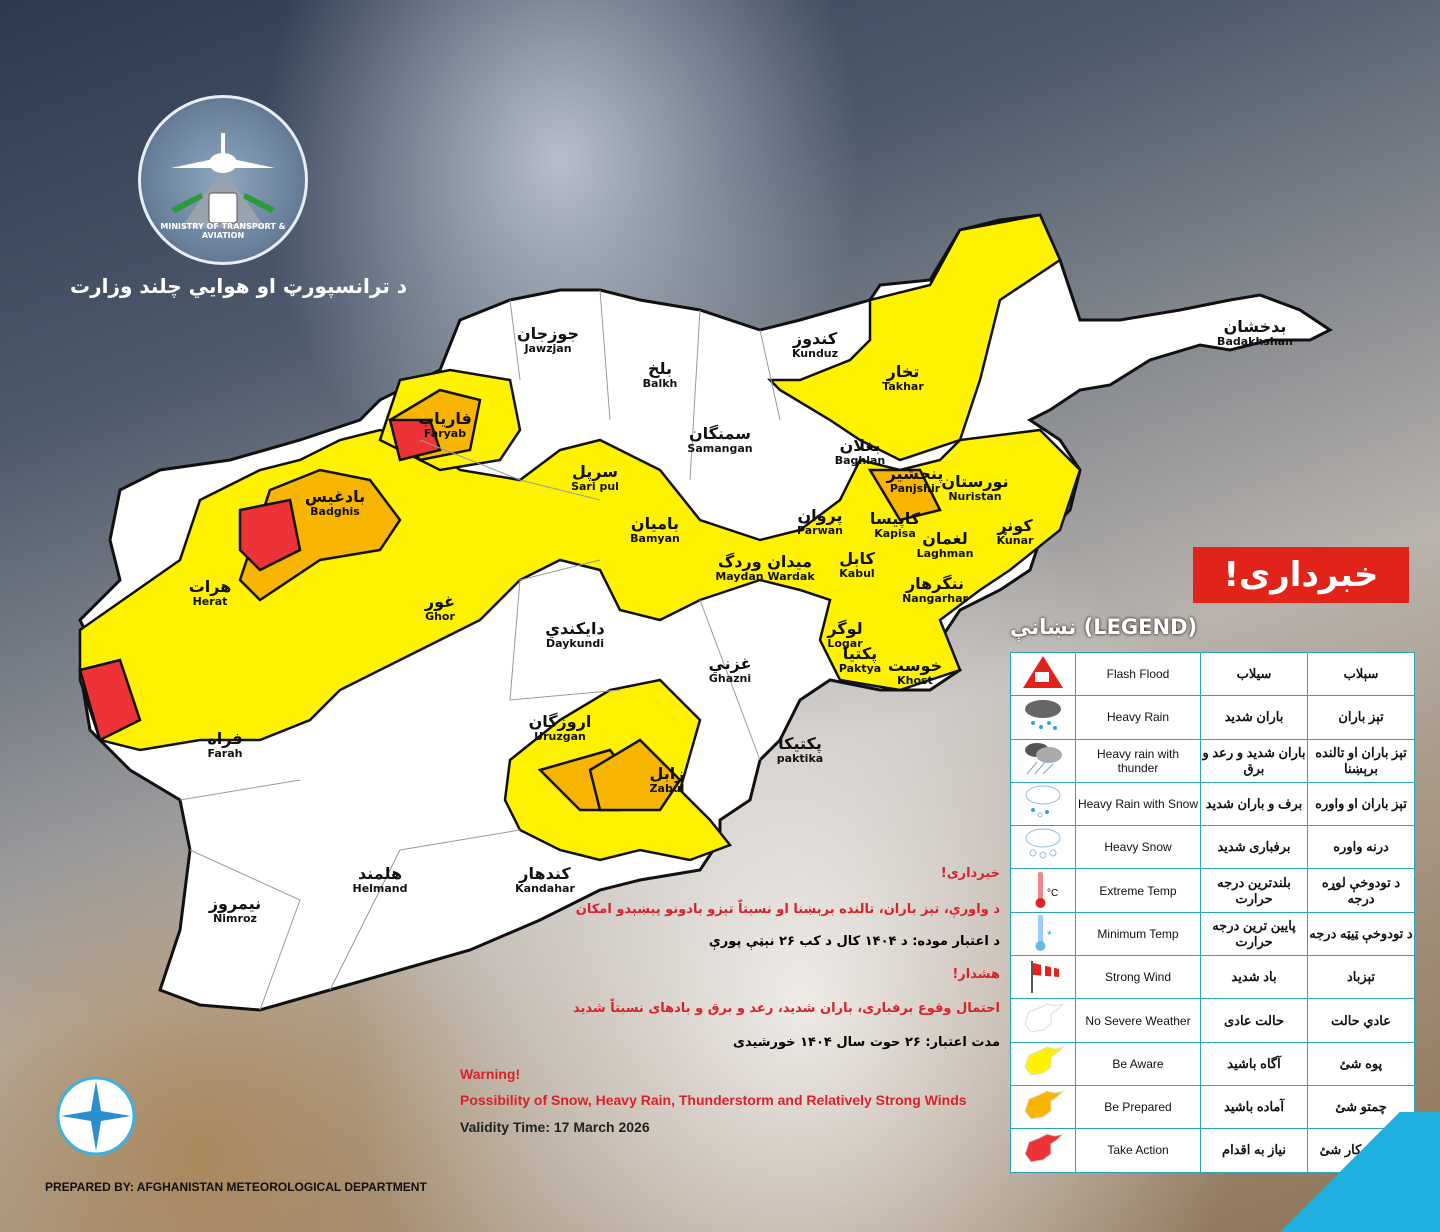  I want to click on province-label-herat: هرات Herat, so click(210, 593).